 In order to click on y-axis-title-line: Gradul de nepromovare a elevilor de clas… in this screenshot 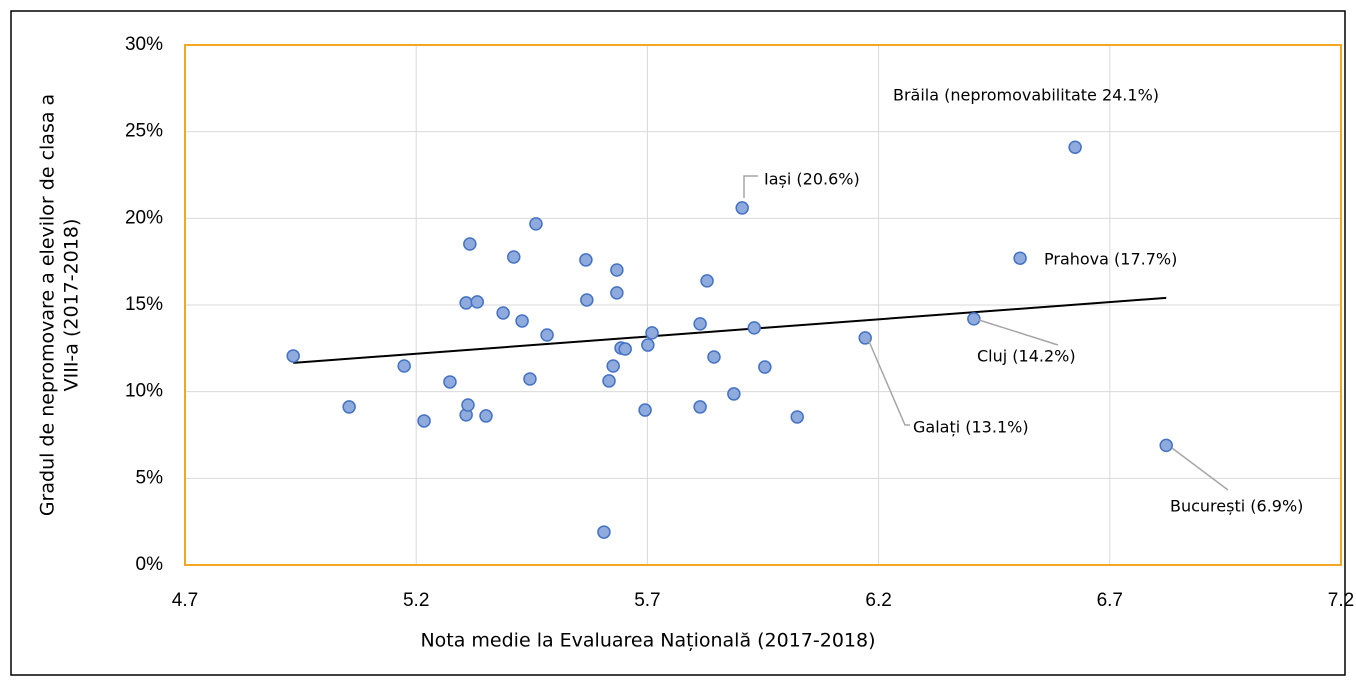, I will do `click(48, 305)`.